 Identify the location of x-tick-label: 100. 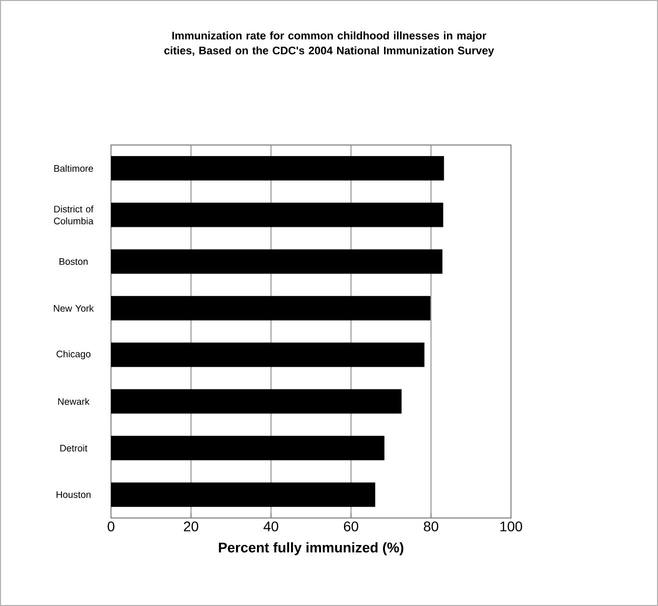
(511, 527).